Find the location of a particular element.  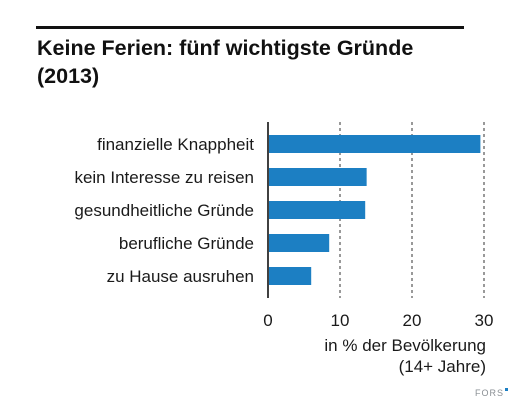

chart-title-line-1: Keine Ferien: fünf wichtigste Gründe is located at coordinates (225, 48).